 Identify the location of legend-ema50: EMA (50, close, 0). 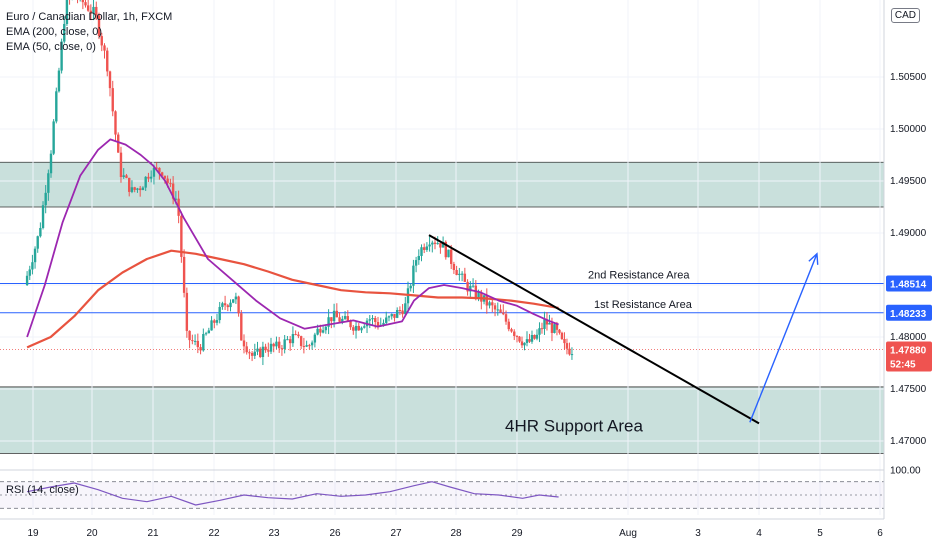
(51, 47).